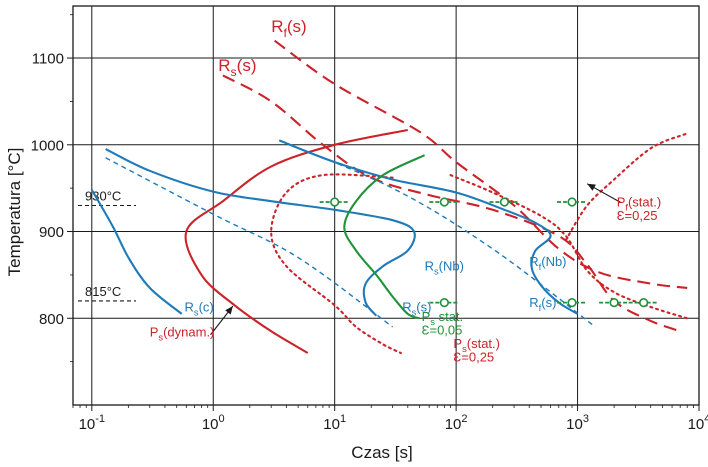  Describe the element at coordinates (213, 423) in the screenshot. I see `x-tick-label: 10⁰` at that location.